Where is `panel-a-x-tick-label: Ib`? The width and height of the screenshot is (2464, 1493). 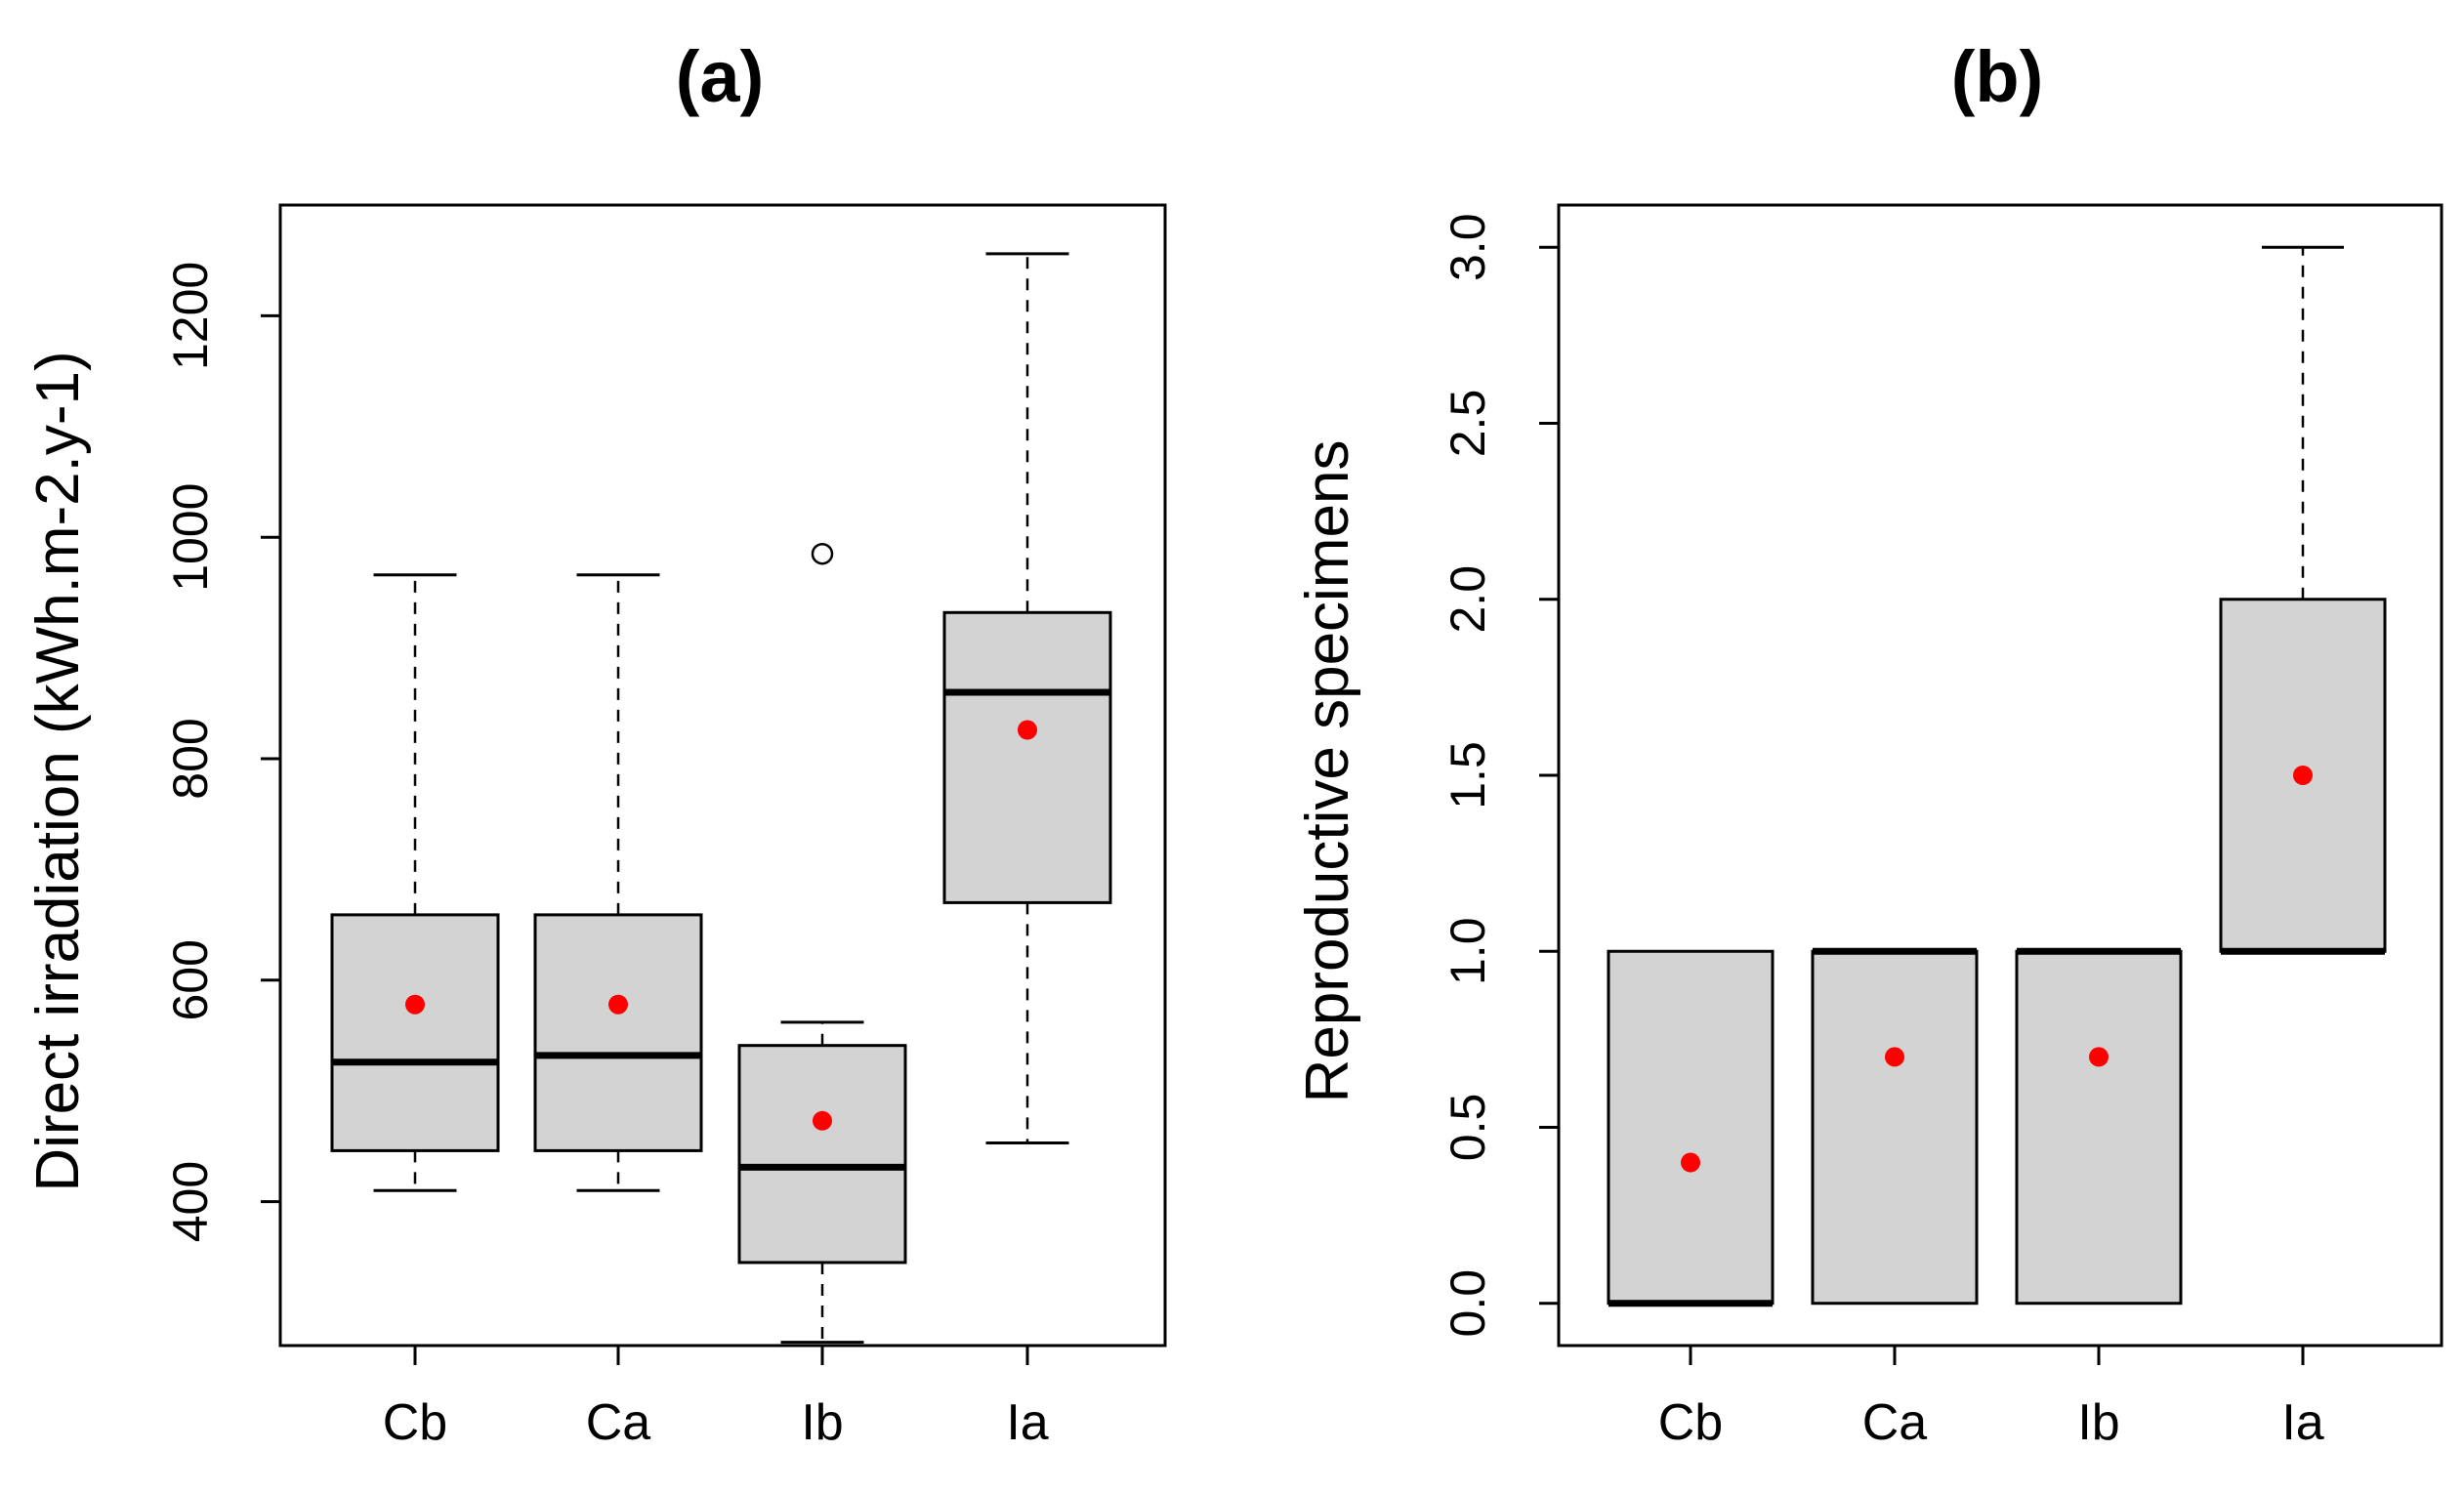 panel-a-x-tick-label: Ib is located at coordinates (822, 1422).